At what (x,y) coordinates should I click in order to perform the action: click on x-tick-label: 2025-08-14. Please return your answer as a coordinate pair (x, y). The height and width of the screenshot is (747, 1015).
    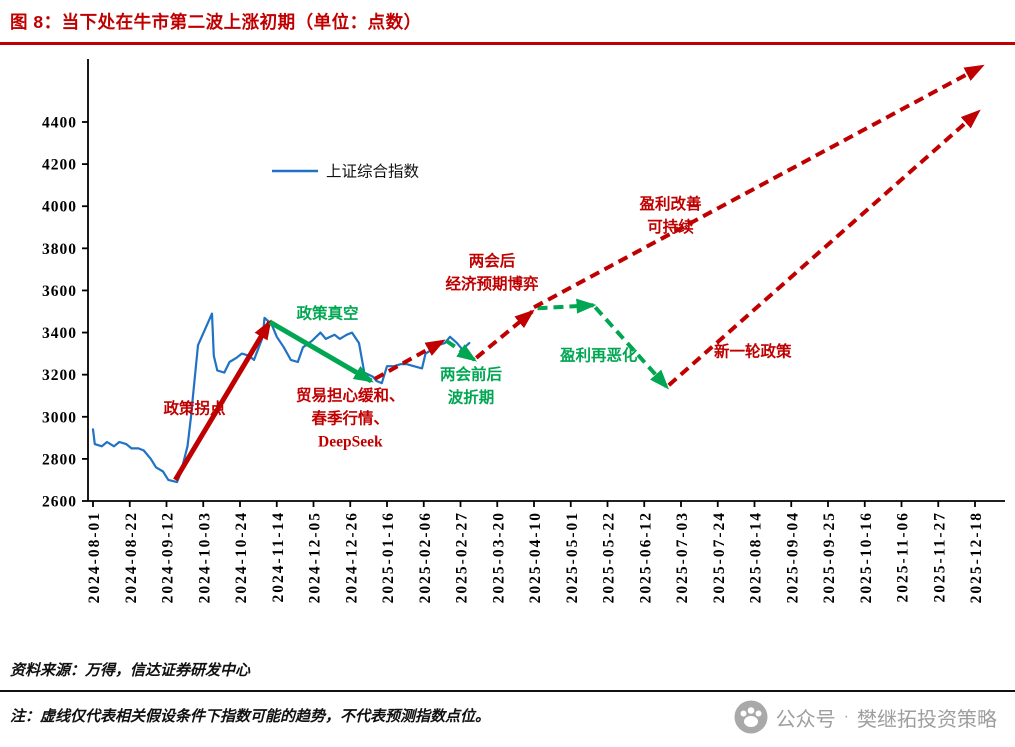
    Looking at the image, I should click on (756, 557).